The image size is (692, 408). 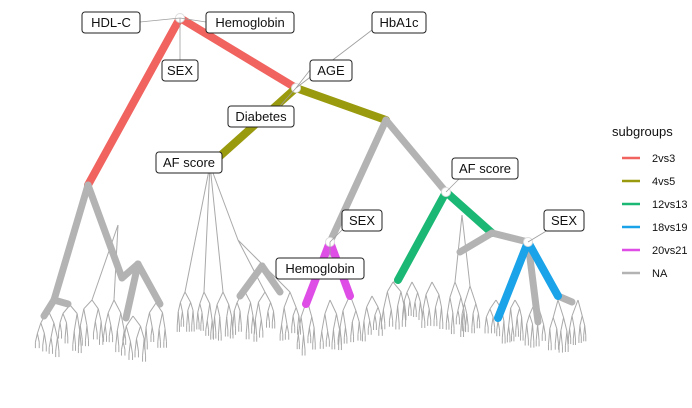 I want to click on legend-item-12vs13: 12vs13, so click(x=654, y=205).